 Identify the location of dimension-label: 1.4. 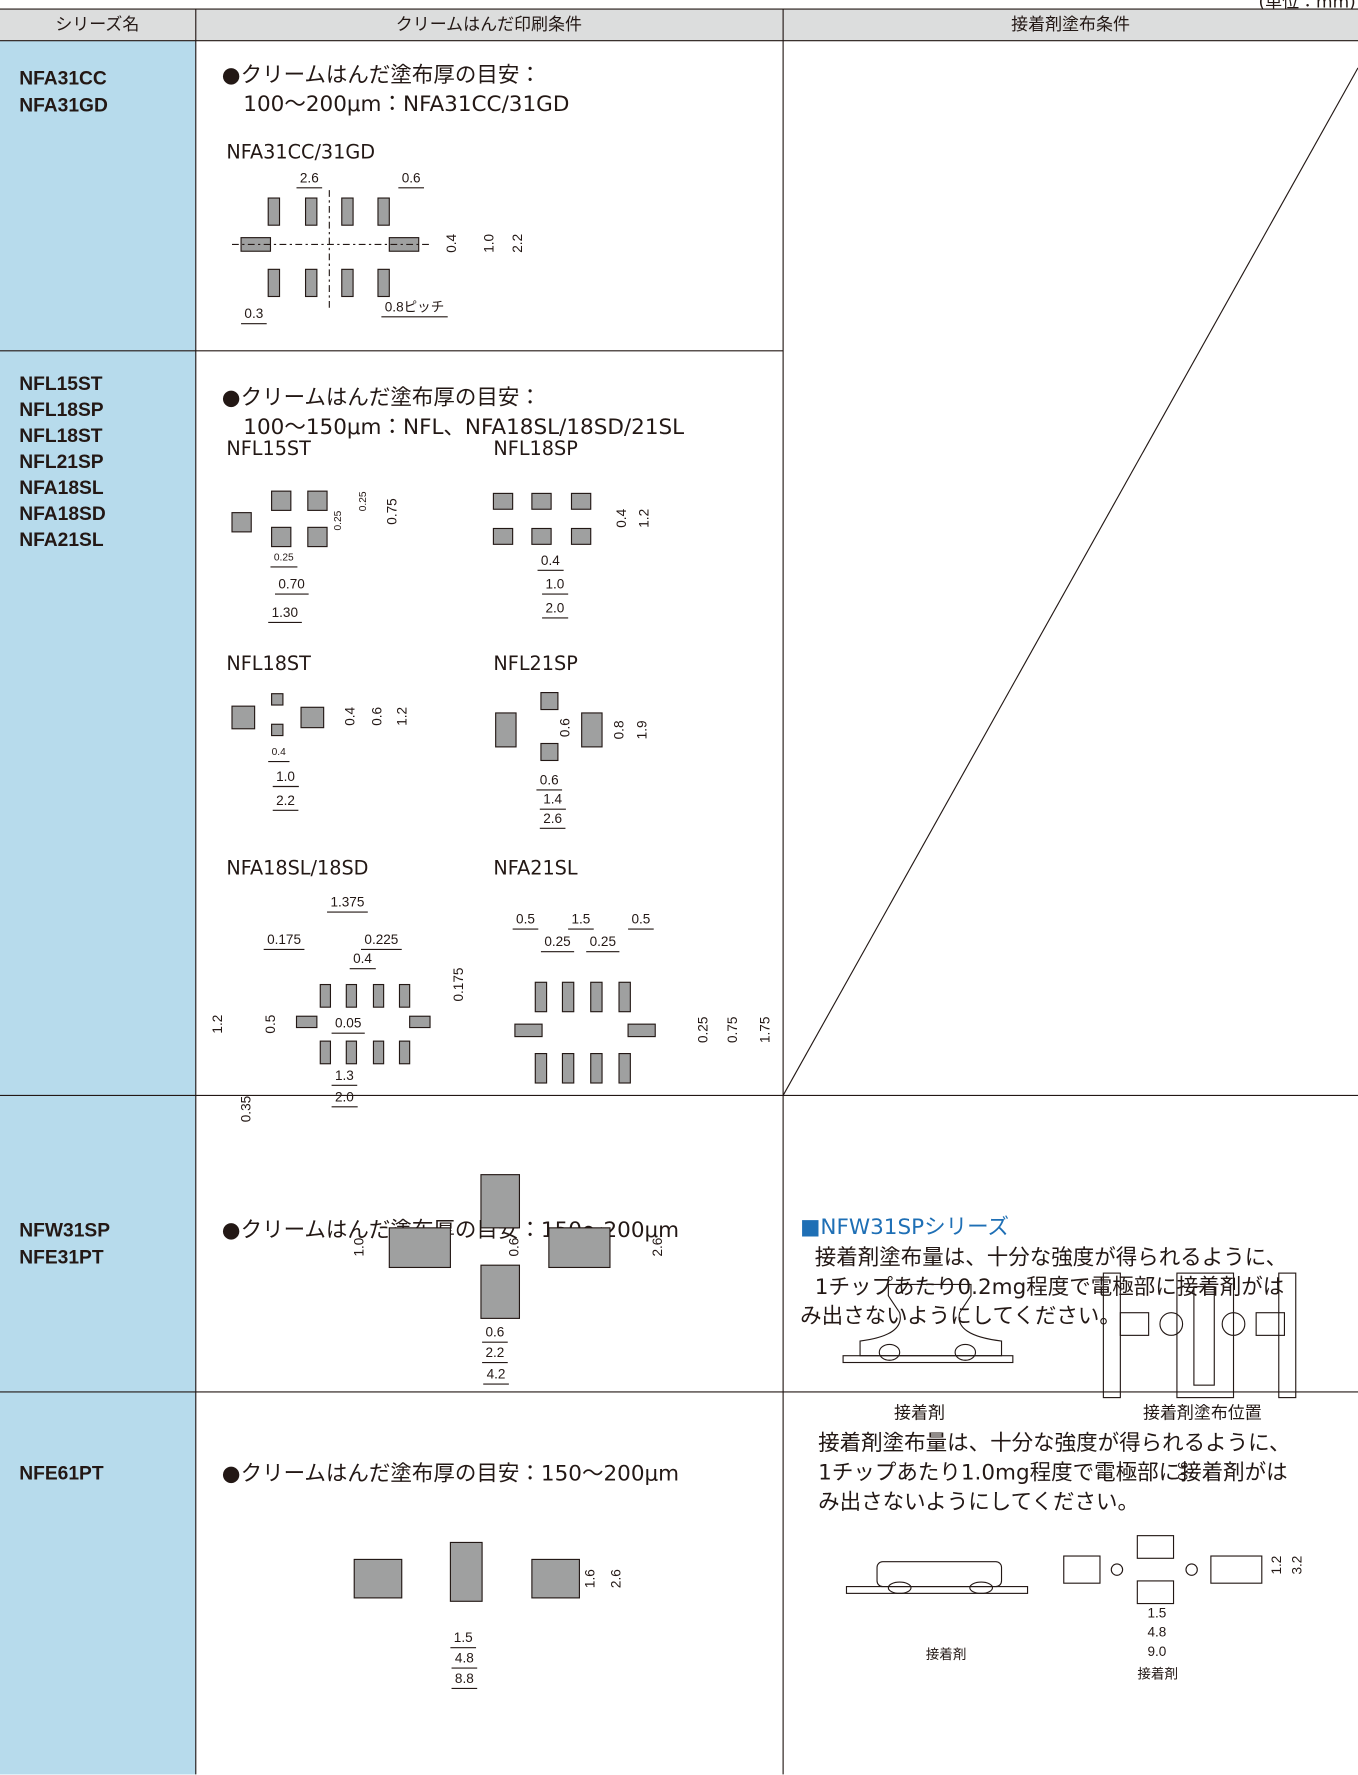
(552, 799).